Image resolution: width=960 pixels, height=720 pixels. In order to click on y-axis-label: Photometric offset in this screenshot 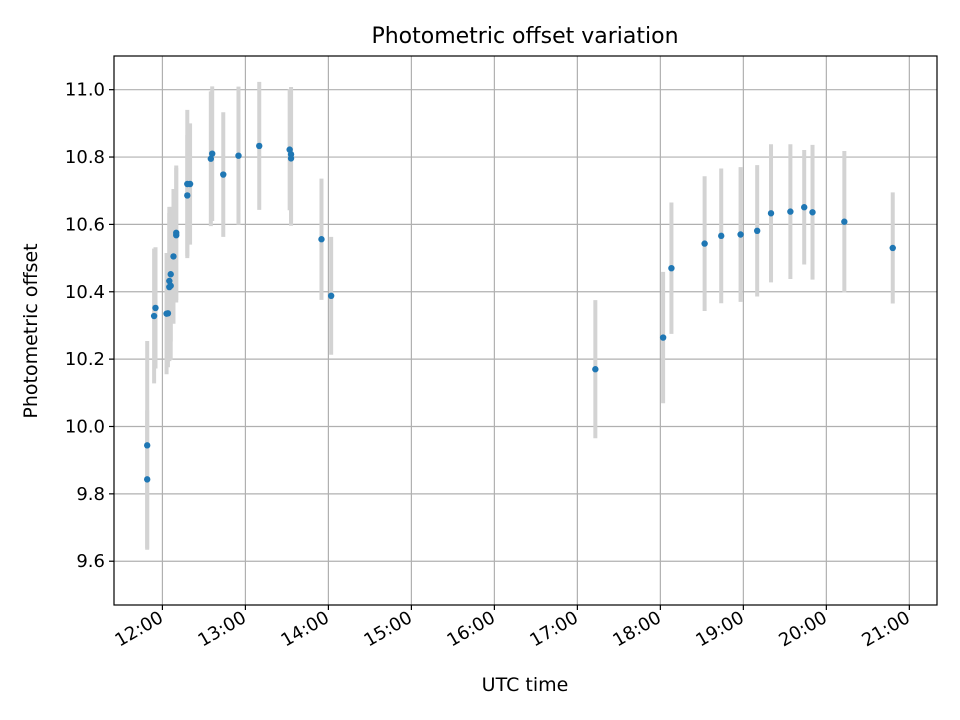, I will do `click(31, 330)`.